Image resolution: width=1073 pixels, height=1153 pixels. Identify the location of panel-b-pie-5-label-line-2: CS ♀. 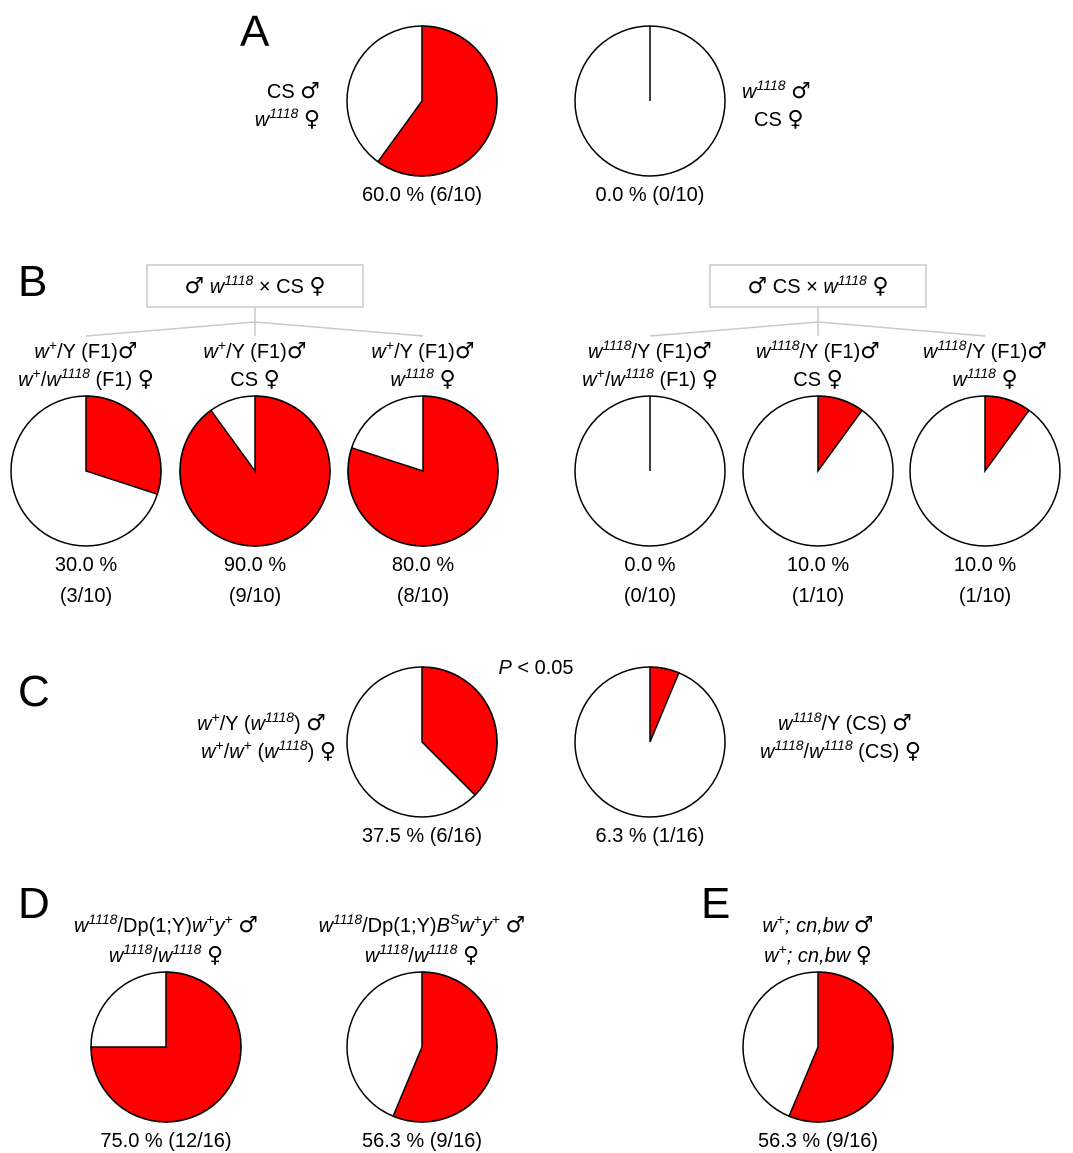
(817, 379).